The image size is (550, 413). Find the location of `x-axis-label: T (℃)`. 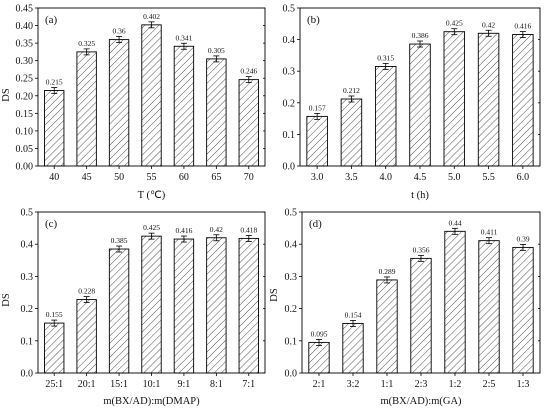

x-axis-label: T (℃) is located at coordinates (152, 195).